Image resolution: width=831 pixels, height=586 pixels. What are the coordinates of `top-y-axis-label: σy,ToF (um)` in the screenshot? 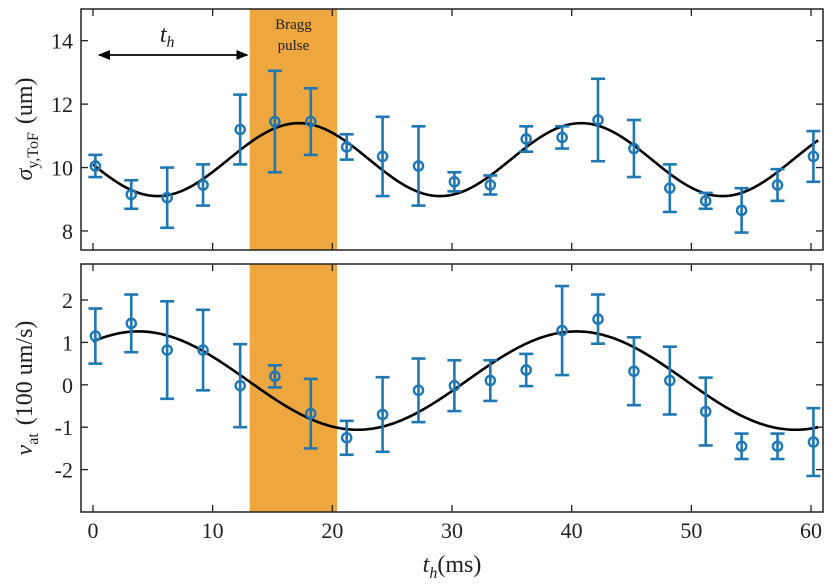 It's located at (27, 128).